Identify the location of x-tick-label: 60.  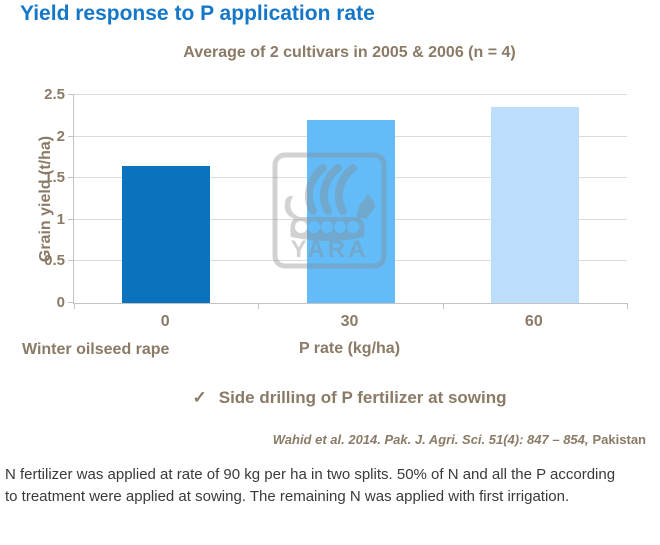
(533, 321).